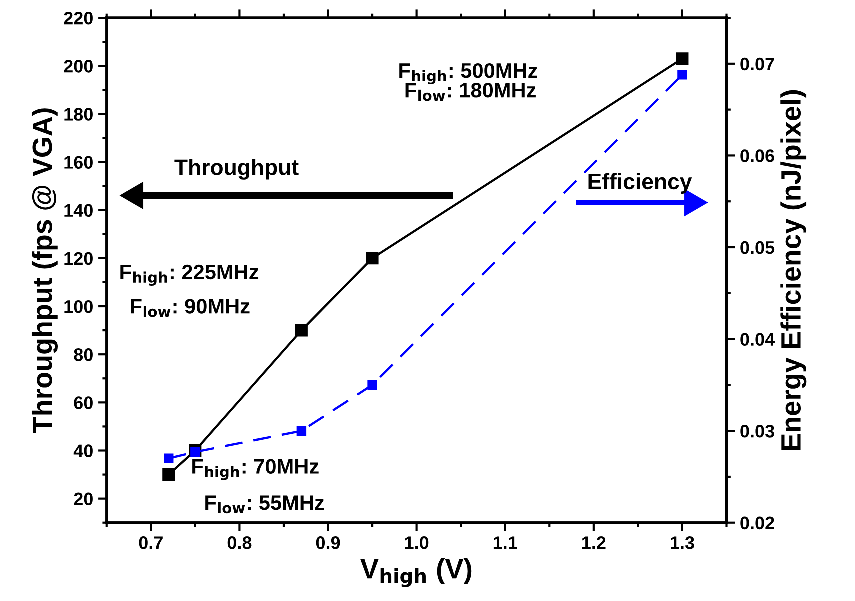 The width and height of the screenshot is (855, 601). What do you see at coordinates (640, 183) in the screenshot?
I see `annotation: Efficiency` at bounding box center [640, 183].